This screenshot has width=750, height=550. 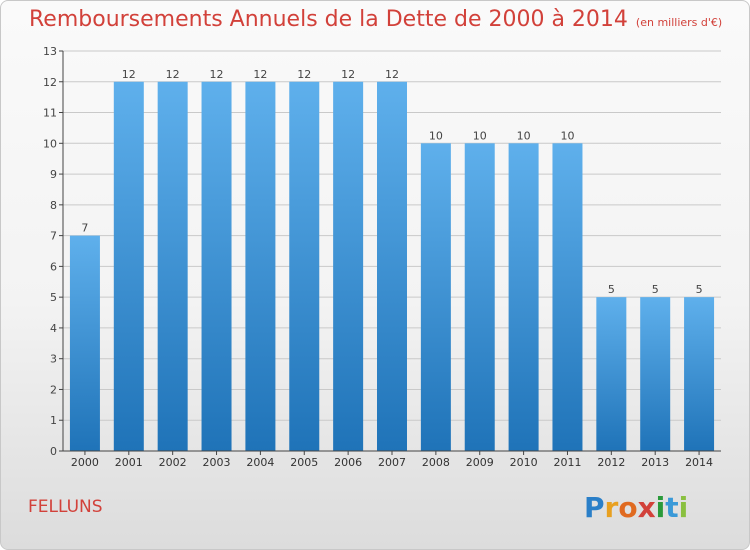 I want to click on x-tick-label: 2000, so click(x=85, y=462).